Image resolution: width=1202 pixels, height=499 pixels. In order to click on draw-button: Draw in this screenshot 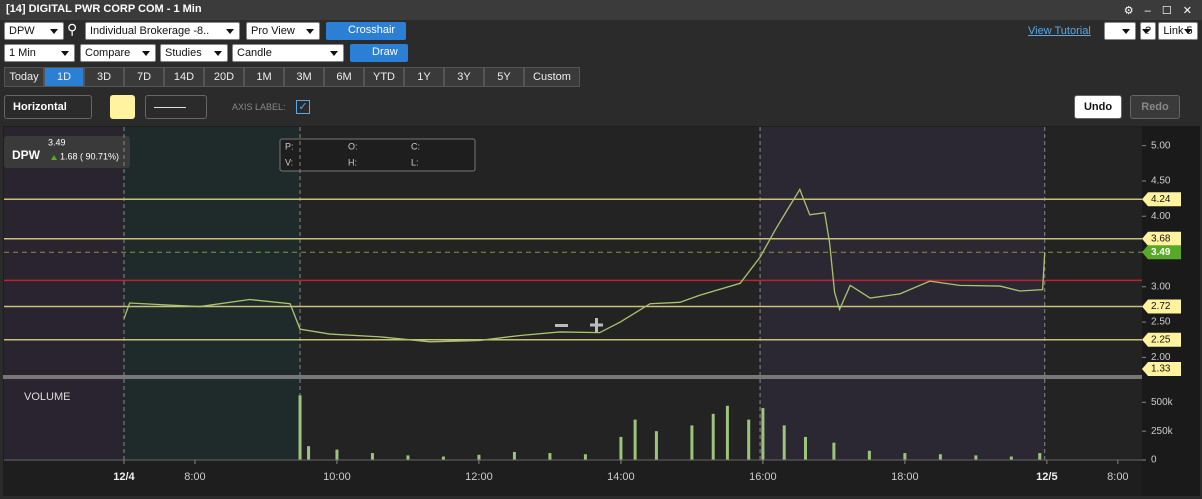, I will do `click(379, 53)`.